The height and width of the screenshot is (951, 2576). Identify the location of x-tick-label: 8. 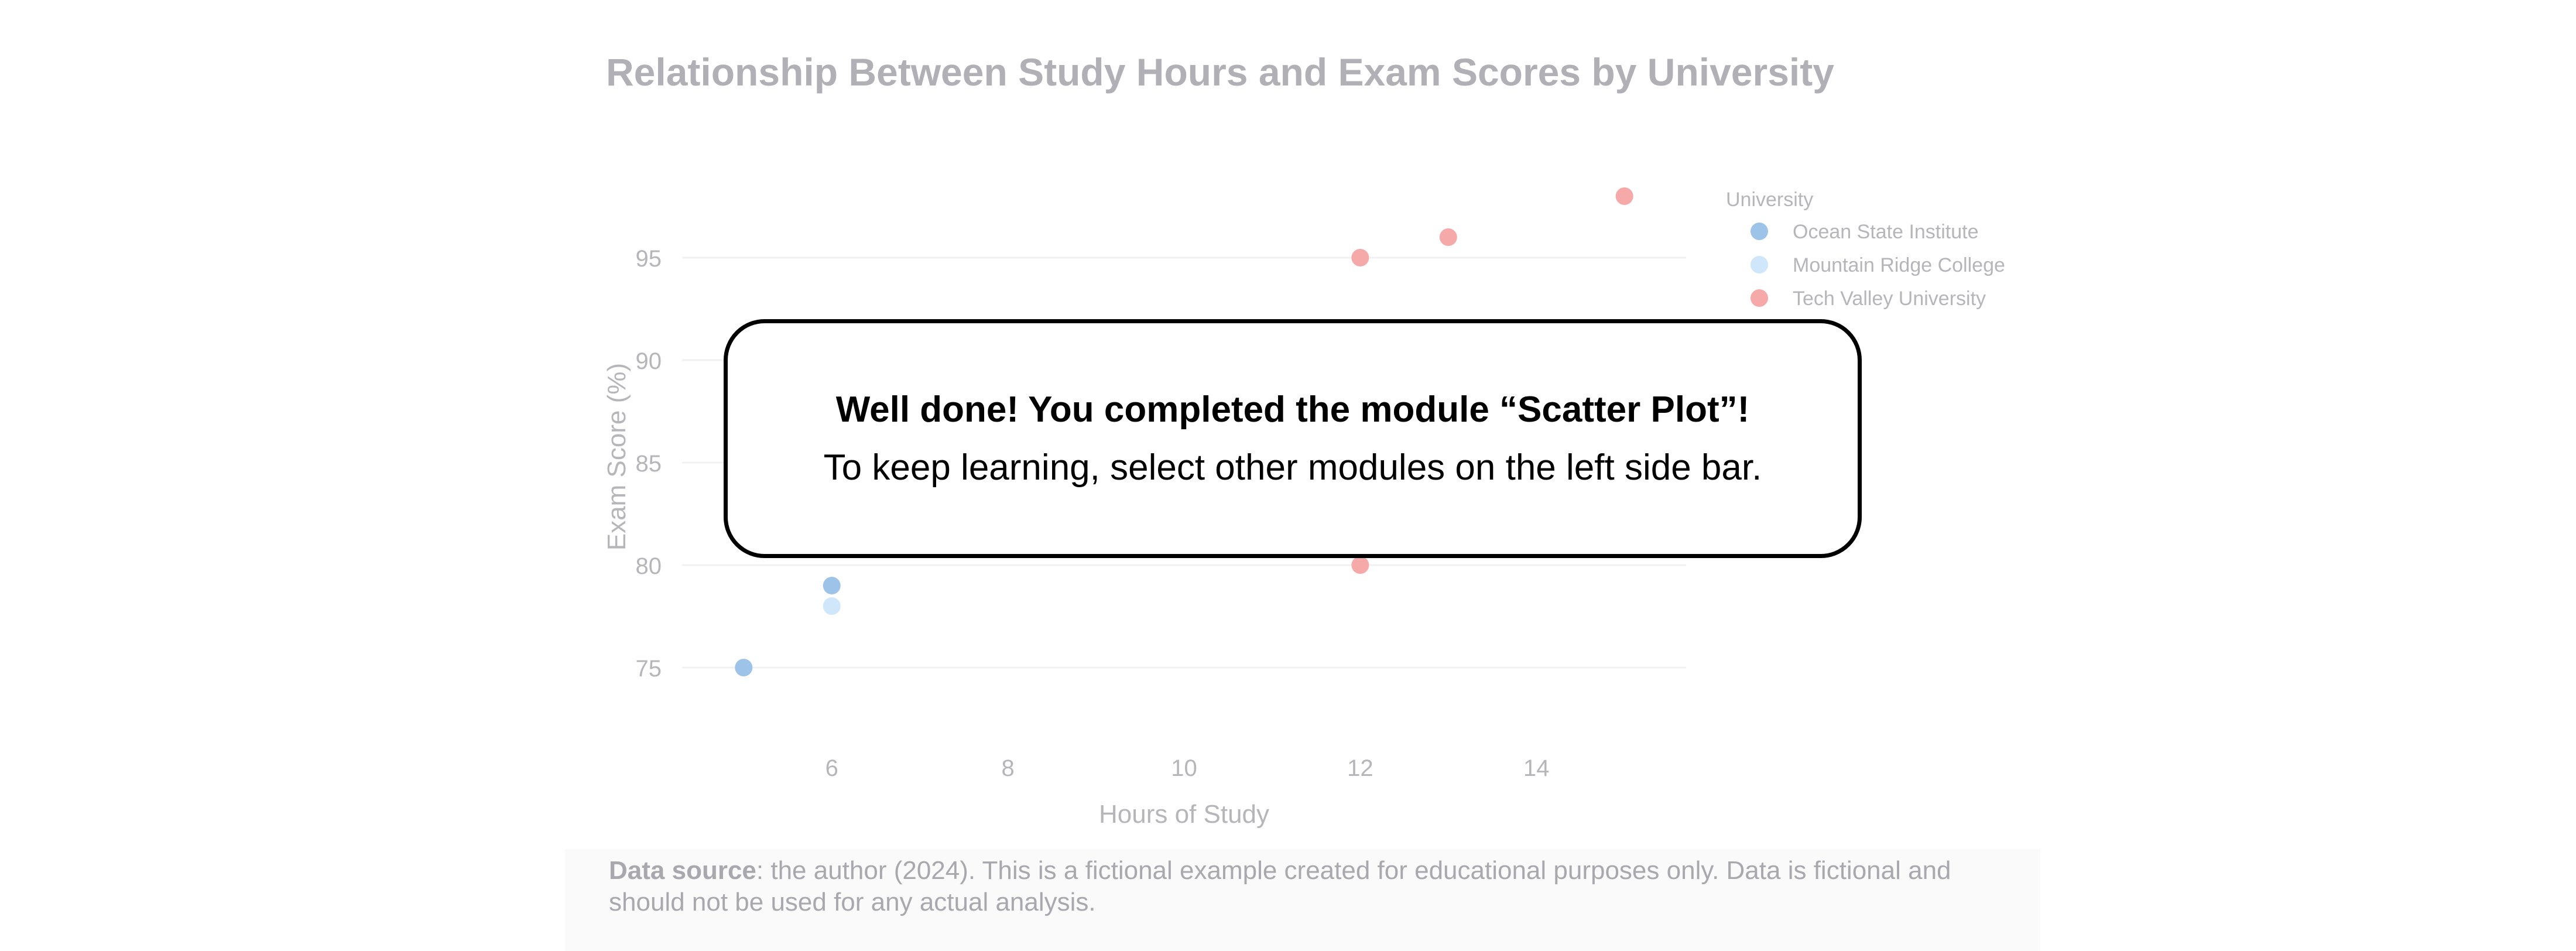
(1007, 768).